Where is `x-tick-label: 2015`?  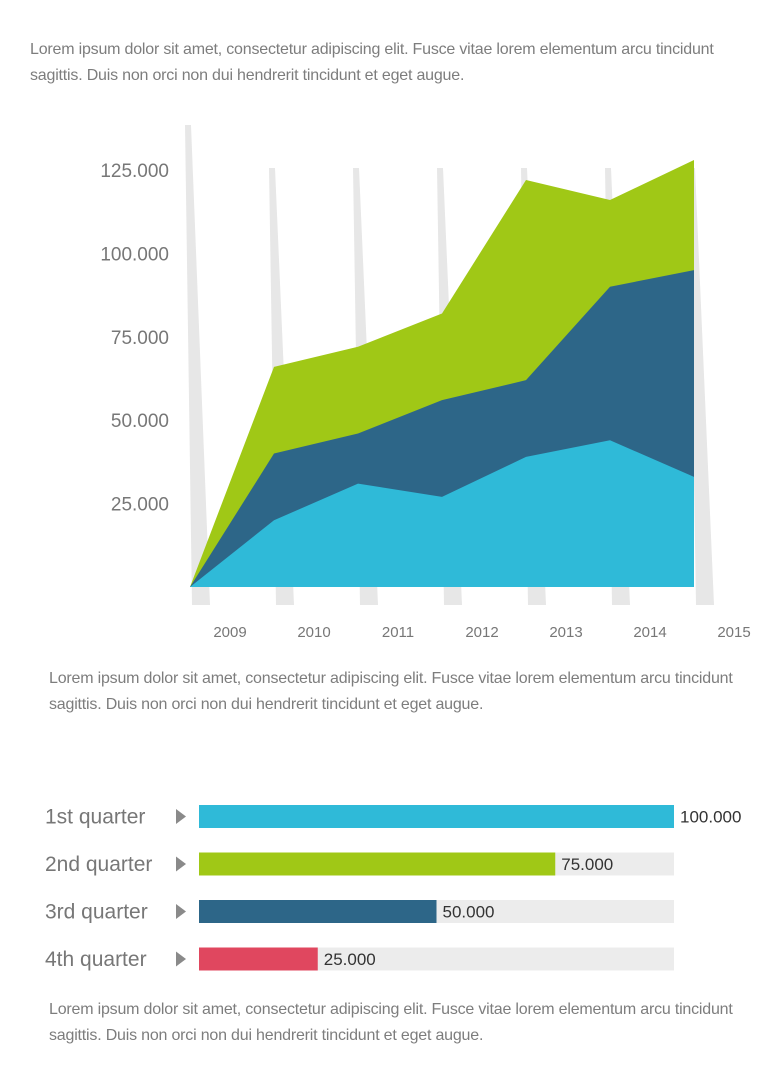 x-tick-label: 2015 is located at coordinates (733, 632).